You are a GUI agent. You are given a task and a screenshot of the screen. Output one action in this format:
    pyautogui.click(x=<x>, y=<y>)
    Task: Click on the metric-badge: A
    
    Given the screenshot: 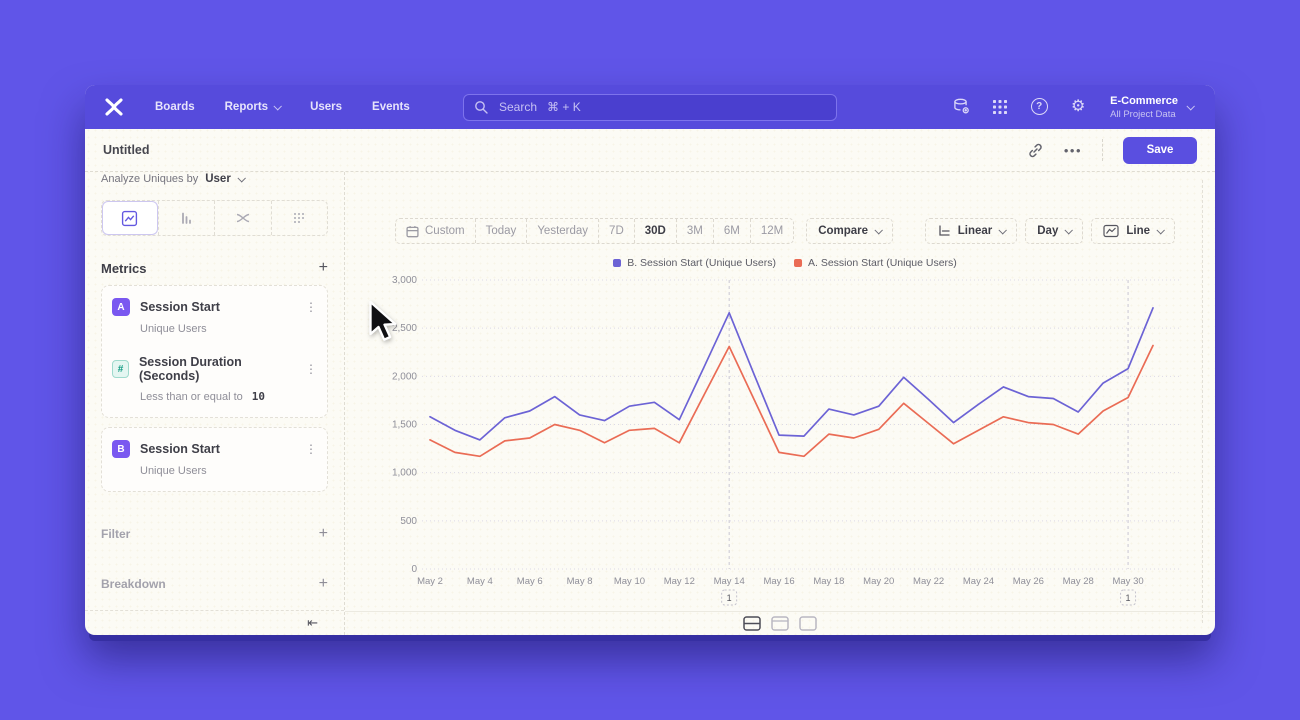 What is the action you would take?
    pyautogui.click(x=121, y=307)
    